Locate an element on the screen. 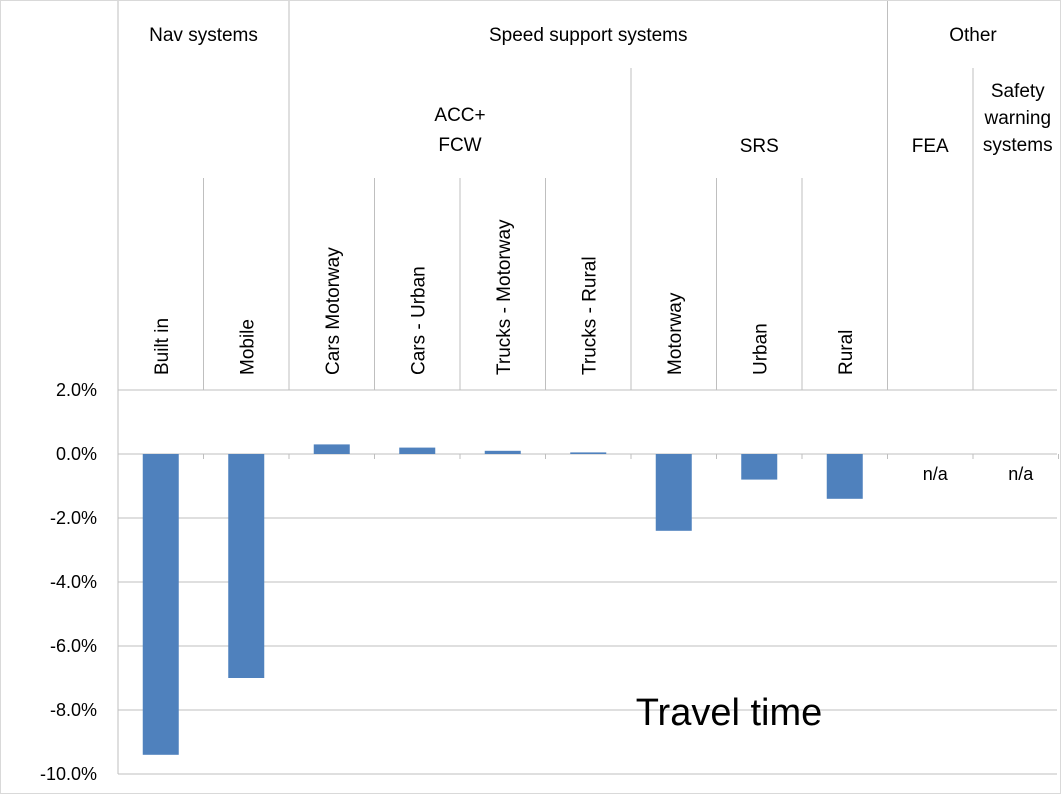  group-label: Other is located at coordinates (973, 35).